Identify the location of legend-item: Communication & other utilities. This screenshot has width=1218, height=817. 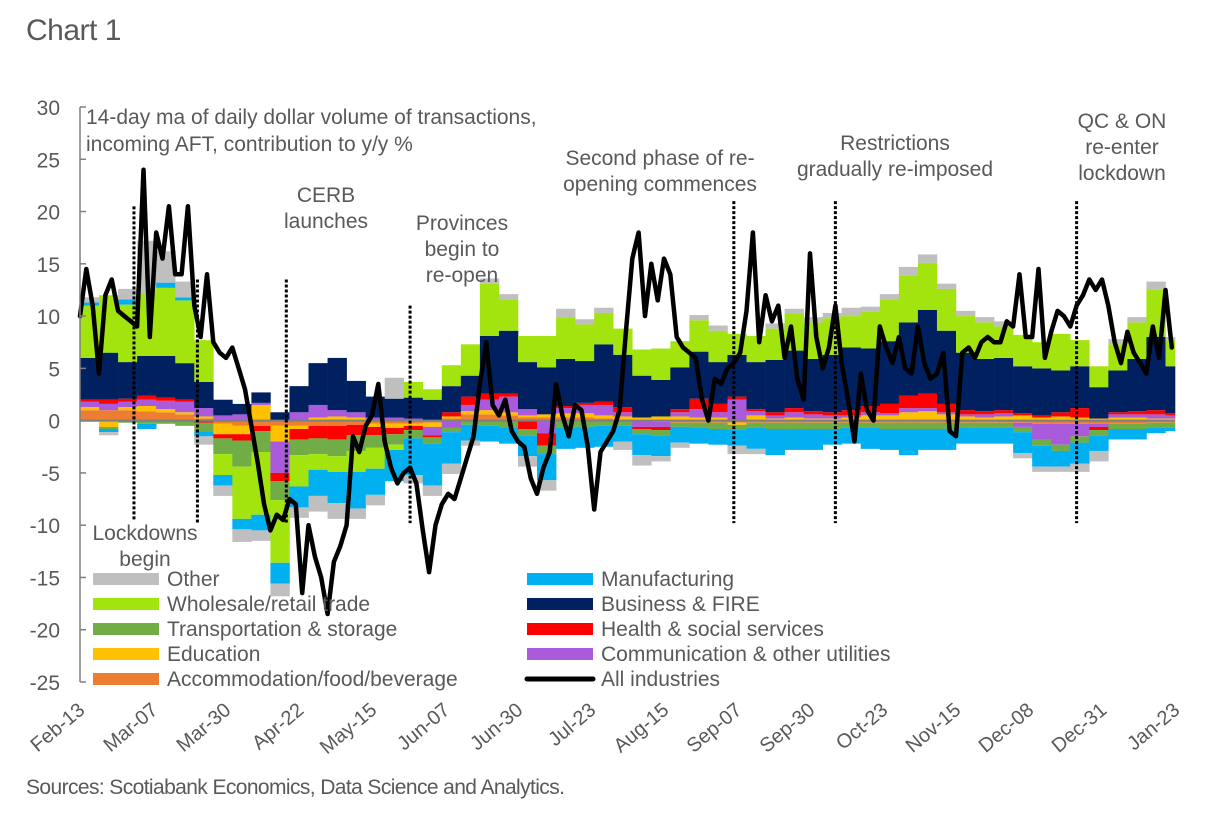
(708, 654).